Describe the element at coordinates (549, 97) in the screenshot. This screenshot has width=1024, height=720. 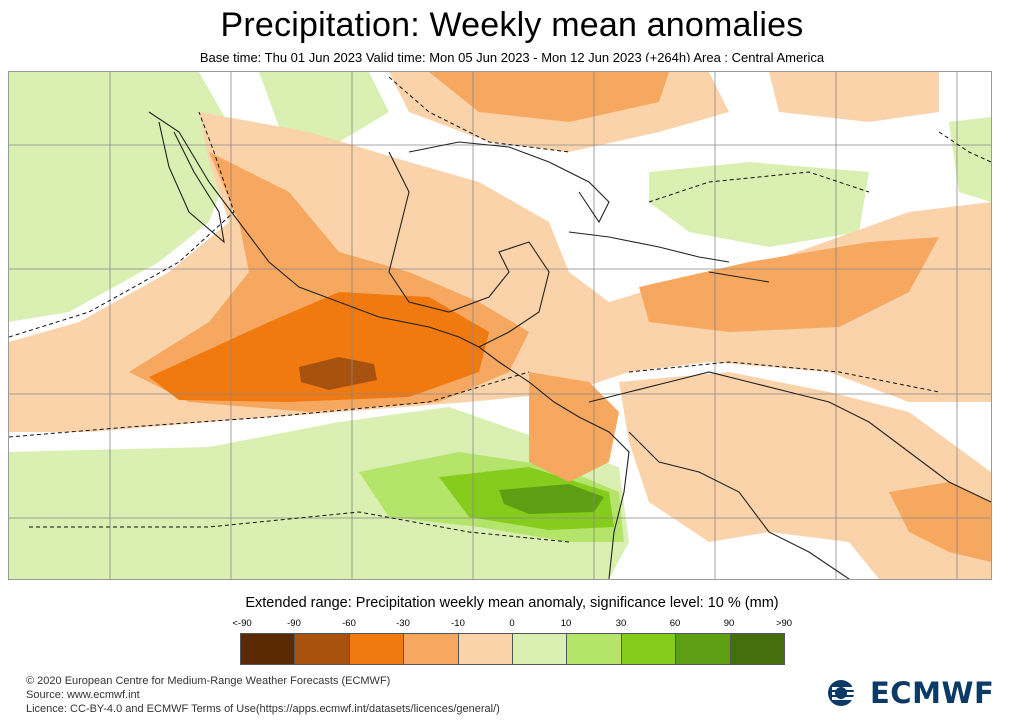
I see `dry-zone-top-center` at that location.